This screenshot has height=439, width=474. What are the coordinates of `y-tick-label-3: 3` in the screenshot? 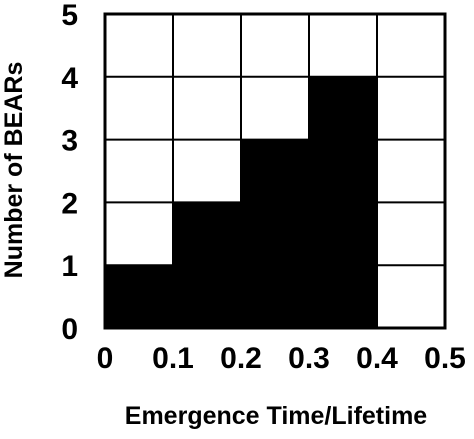 It's located at (69, 141).